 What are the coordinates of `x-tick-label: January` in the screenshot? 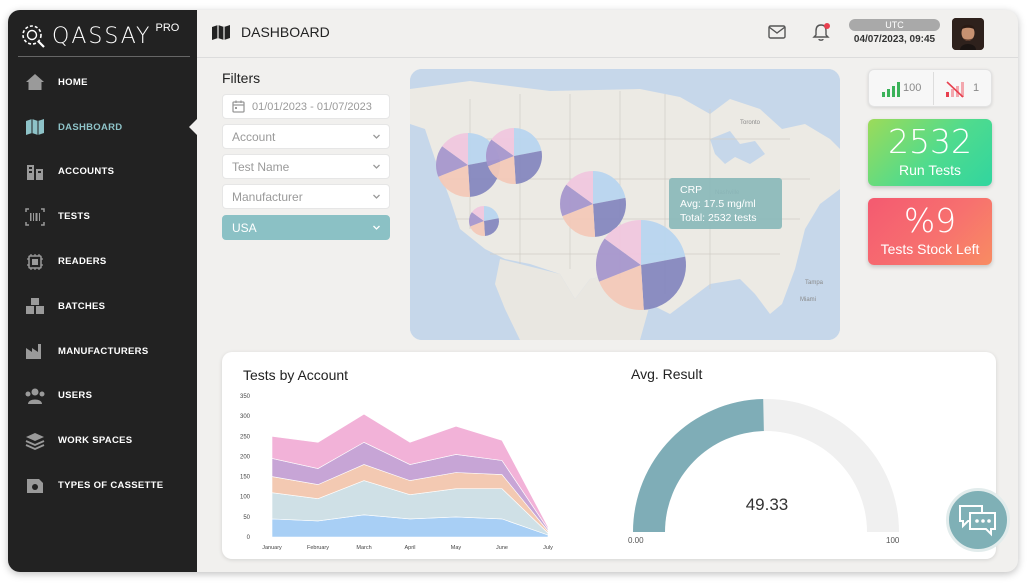 It's located at (272, 548).